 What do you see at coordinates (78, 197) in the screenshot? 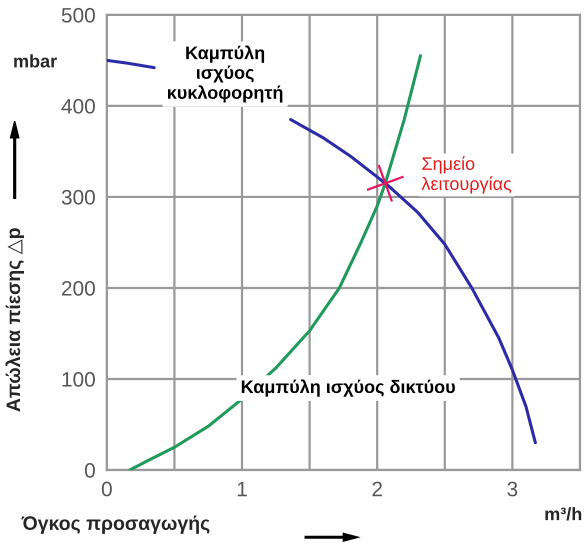
I see `y-tick-label: 300` at bounding box center [78, 197].